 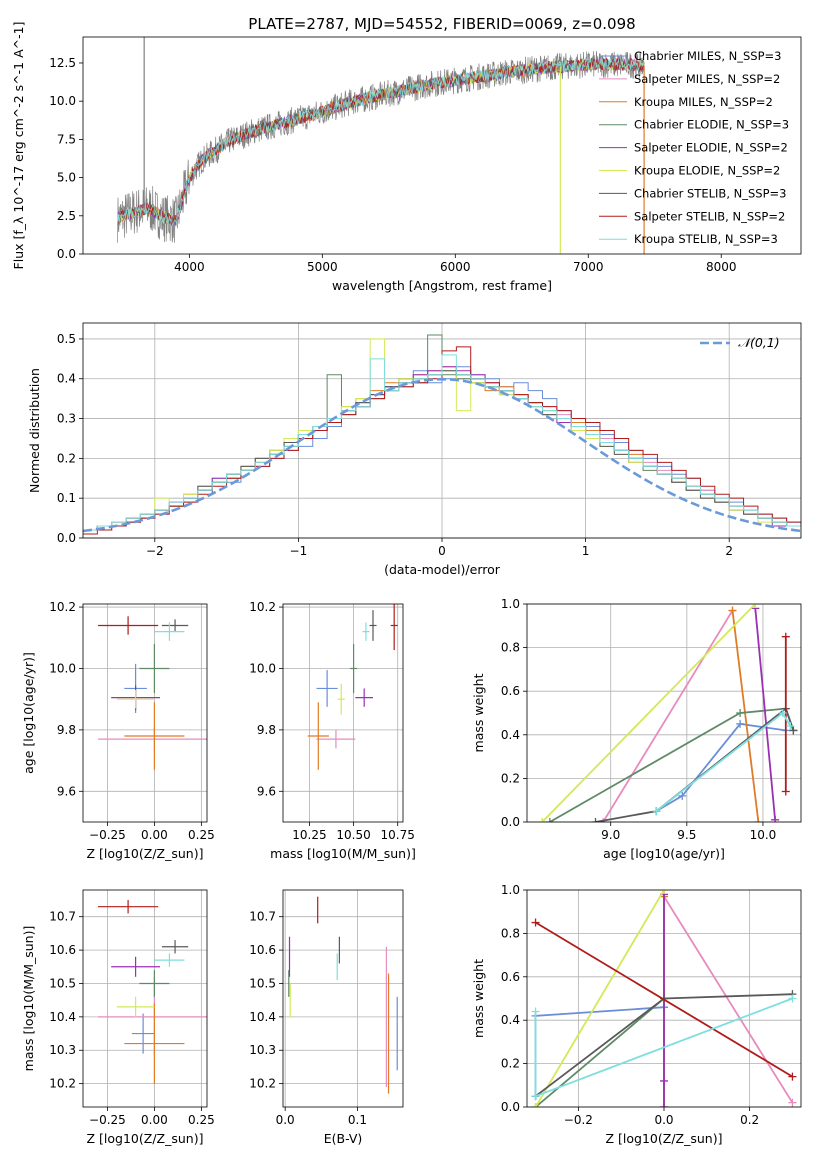 What do you see at coordinates (66, 178) in the screenshot?
I see `y-tick-label: 5.0` at bounding box center [66, 178].